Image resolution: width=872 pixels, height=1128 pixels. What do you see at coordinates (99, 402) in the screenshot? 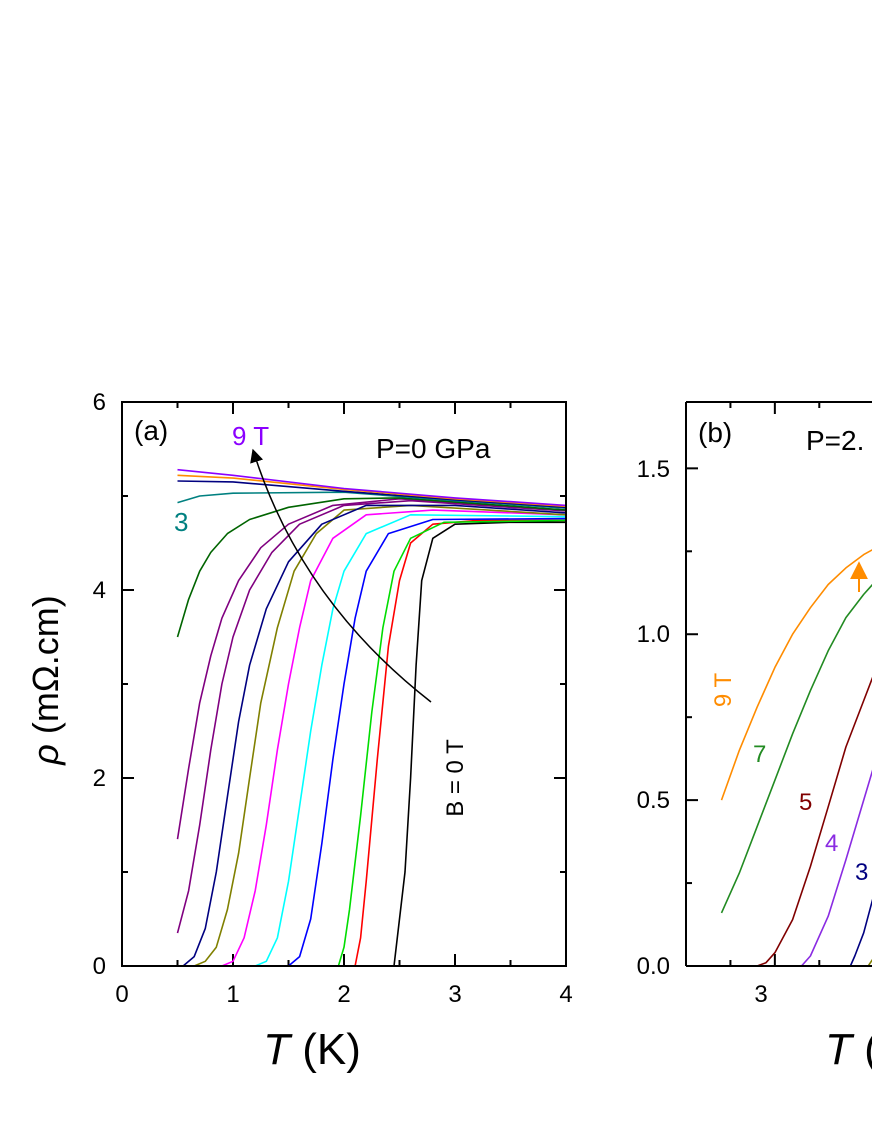
I see `panel-a-ytick-6: 6` at bounding box center [99, 402].